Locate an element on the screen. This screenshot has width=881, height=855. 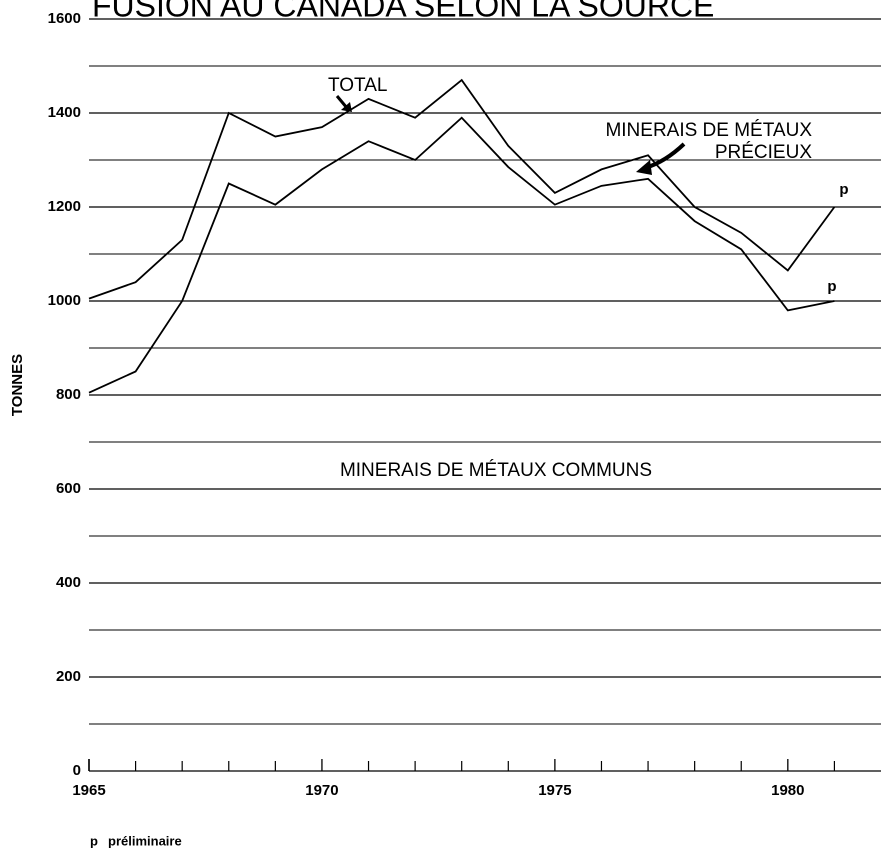
y-axis-label: TONNES is located at coordinates (17, 385).